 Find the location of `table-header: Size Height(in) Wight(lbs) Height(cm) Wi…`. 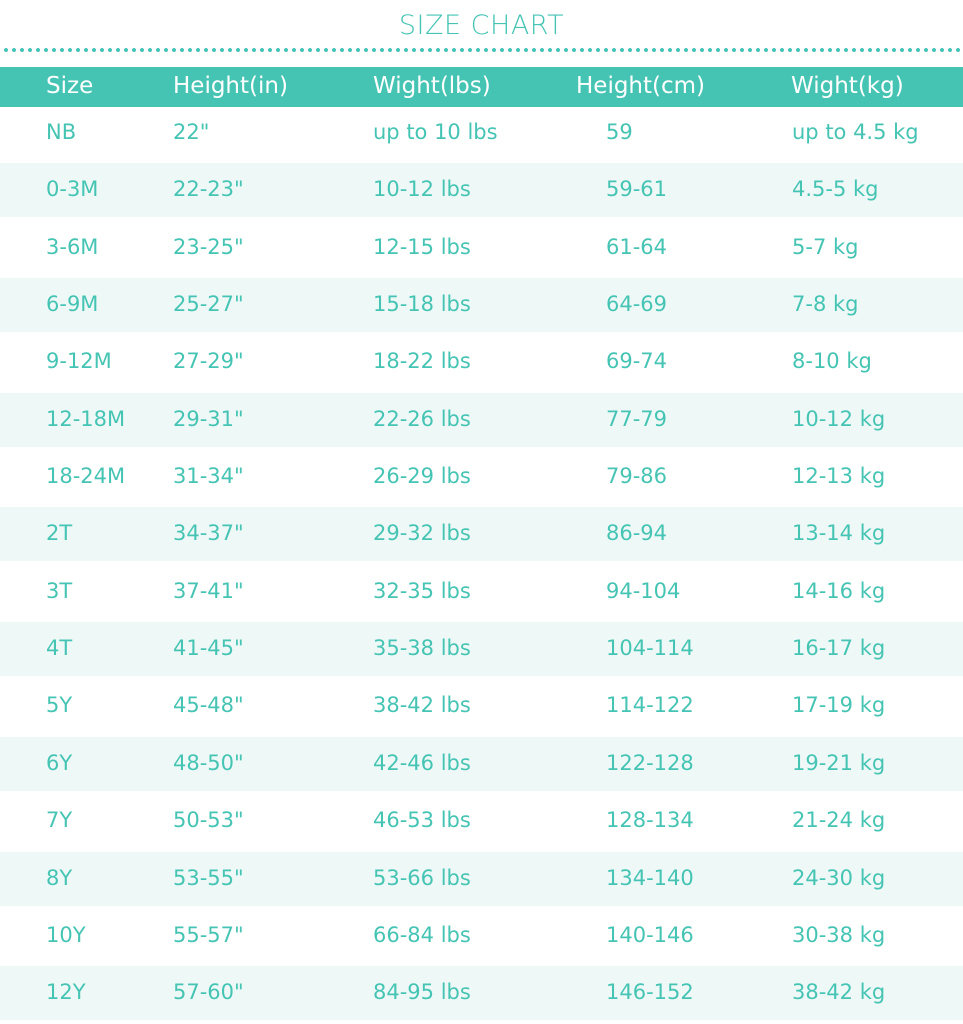

table-header: Size Height(in) Wight(lbs) Height(cm) Wi… is located at coordinates (481, 87).